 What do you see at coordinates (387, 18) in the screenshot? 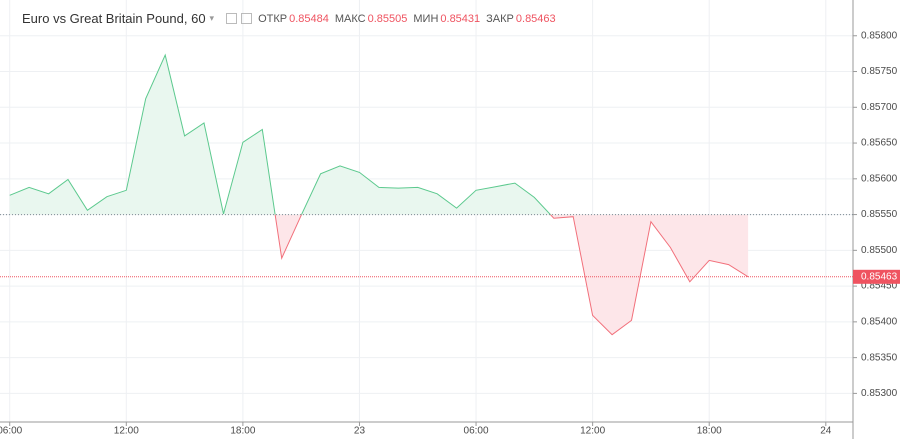
I see `ohlc-value: 0.85505` at bounding box center [387, 18].